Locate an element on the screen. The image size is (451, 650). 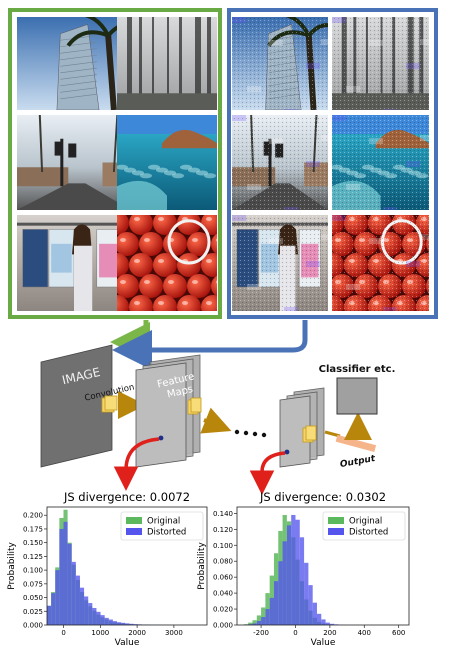
hist1-xlabel: Value is located at coordinates (127, 643).